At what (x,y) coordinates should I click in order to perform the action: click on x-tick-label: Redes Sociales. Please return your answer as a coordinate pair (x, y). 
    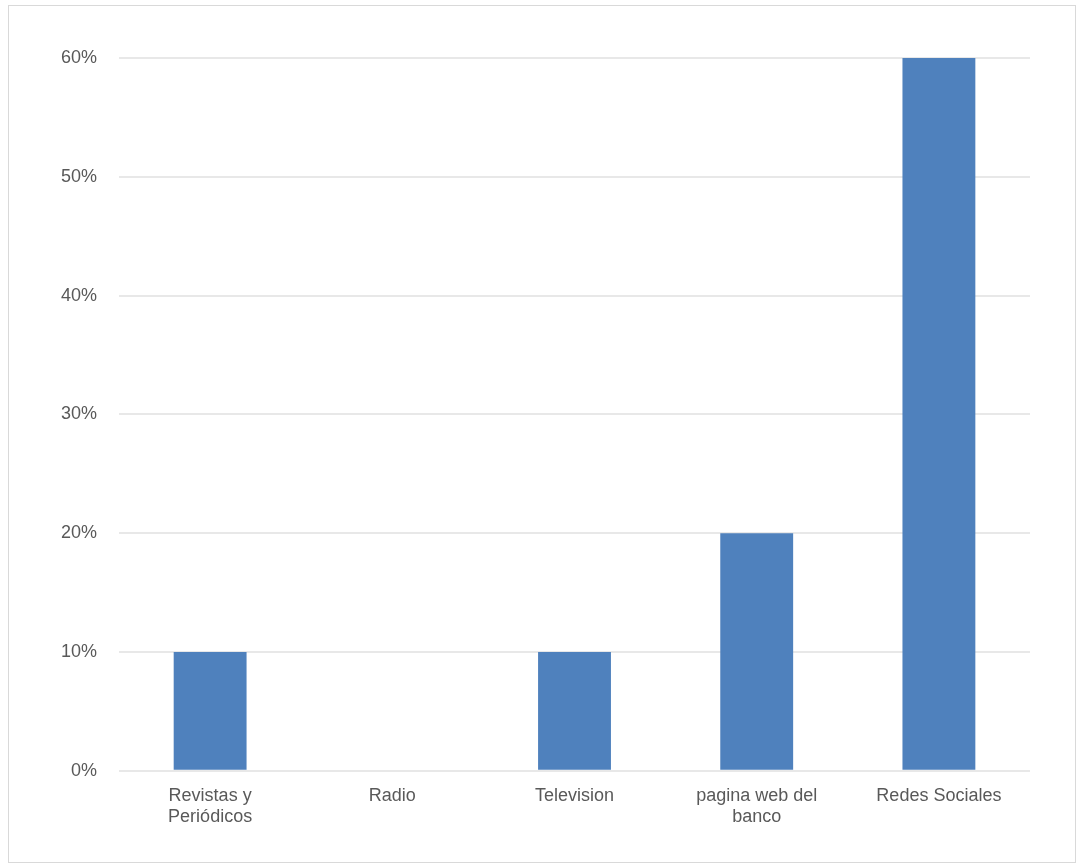
    Looking at the image, I should click on (939, 794).